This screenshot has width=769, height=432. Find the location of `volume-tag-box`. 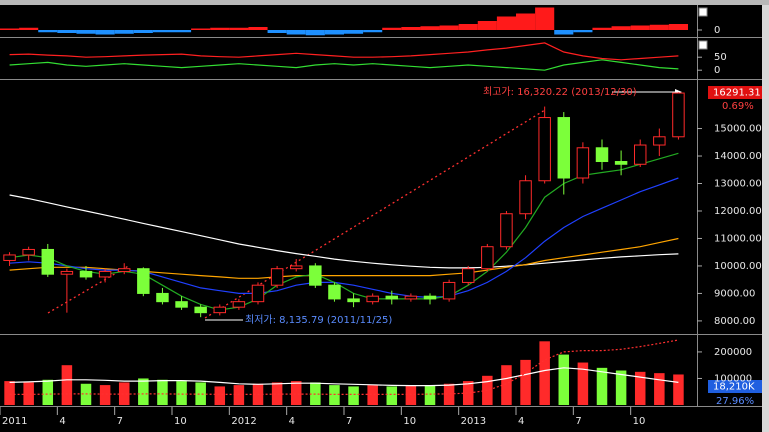

volume-tag-box is located at coordinates (735, 386).